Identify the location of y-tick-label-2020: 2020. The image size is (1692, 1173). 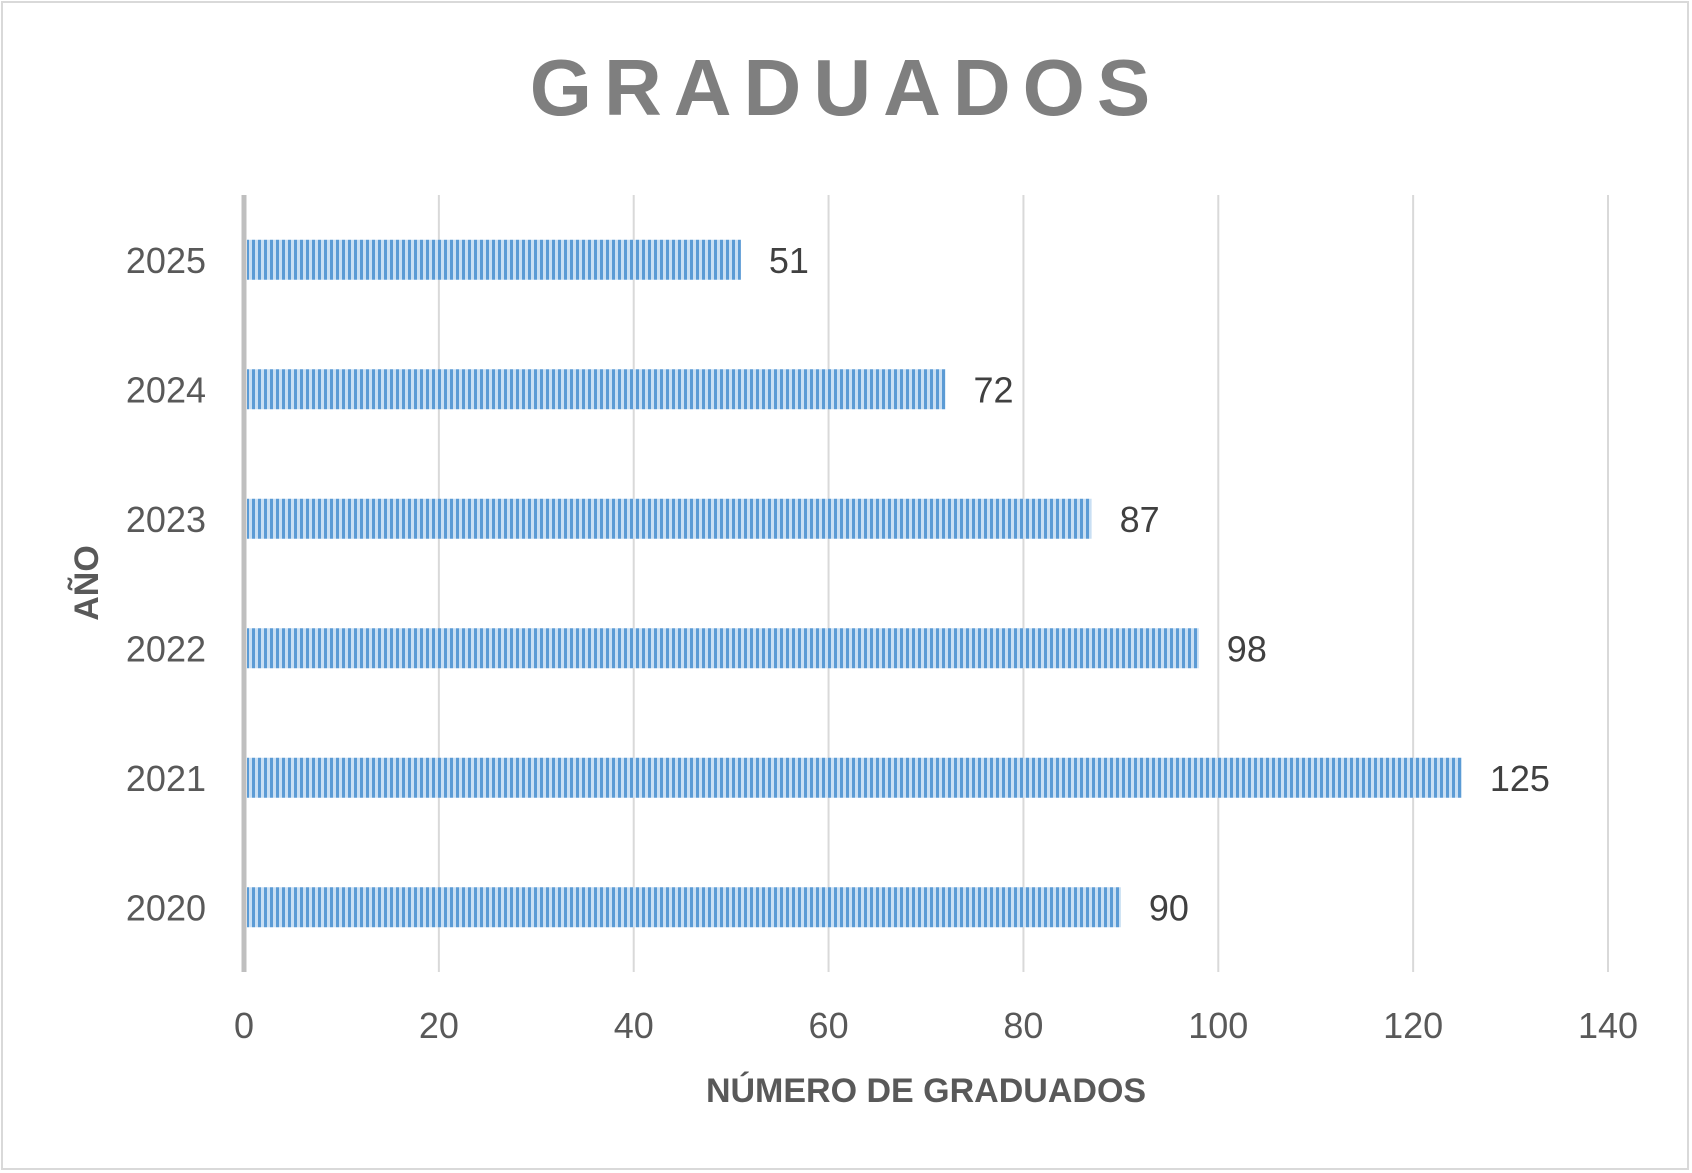
(166, 907).